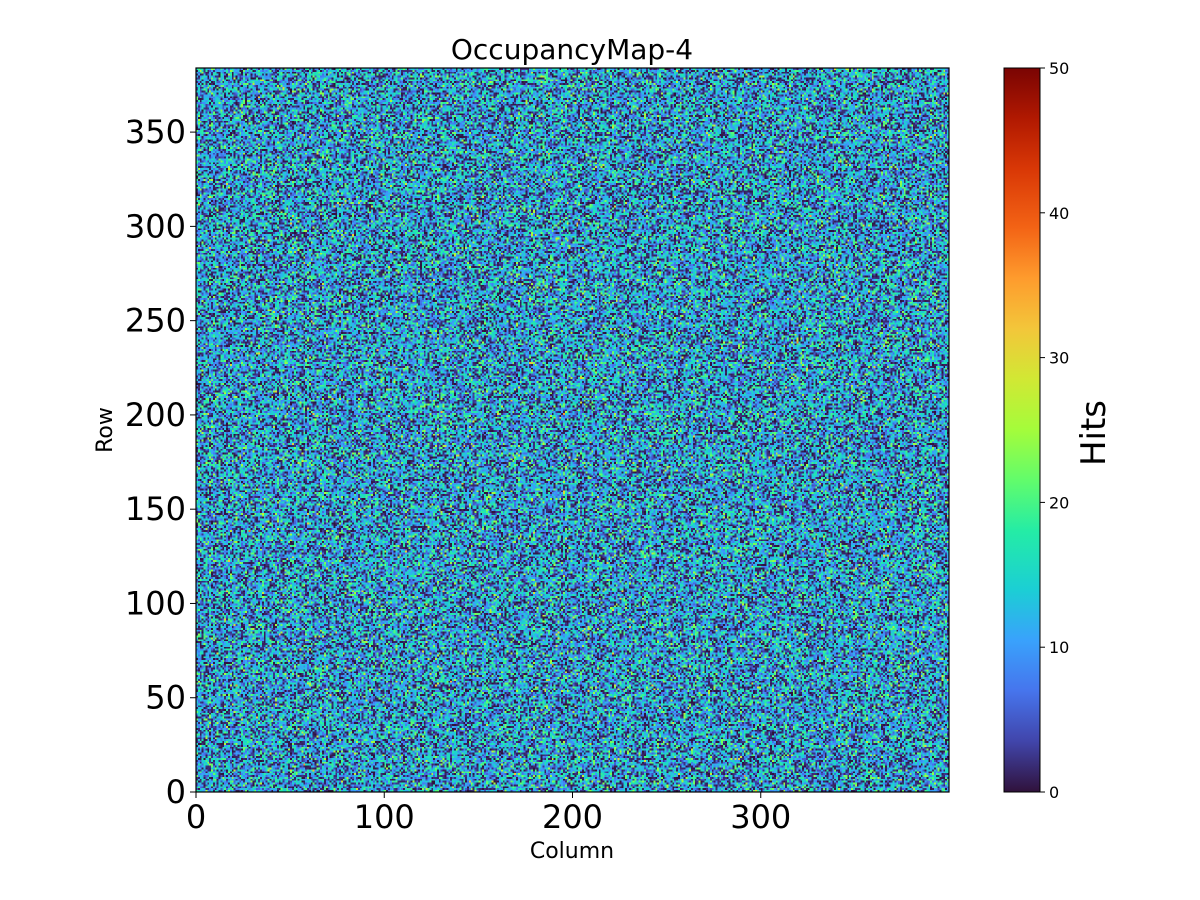 The width and height of the screenshot is (1200, 900). What do you see at coordinates (1059, 502) in the screenshot?
I see `colorbar-tick-label: 20` at bounding box center [1059, 502].